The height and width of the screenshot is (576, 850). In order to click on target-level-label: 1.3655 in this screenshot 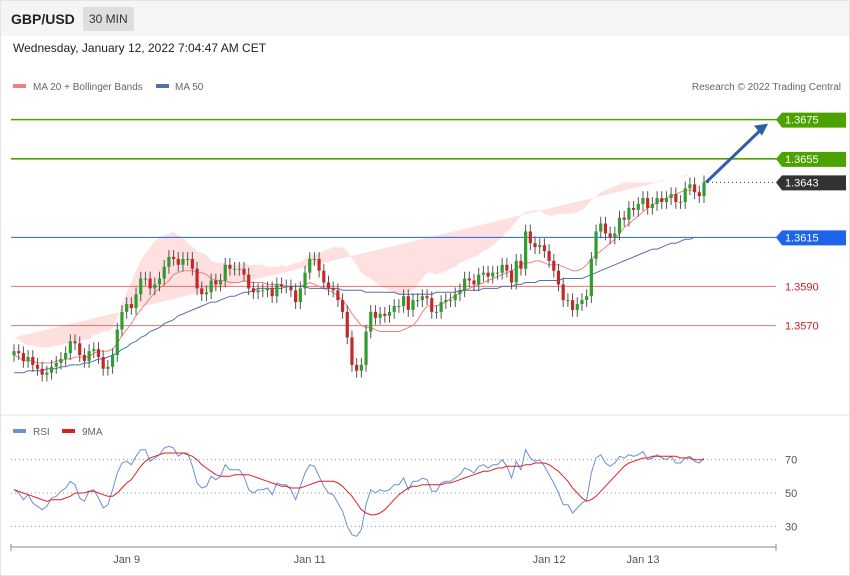, I will do `click(802, 160)`.